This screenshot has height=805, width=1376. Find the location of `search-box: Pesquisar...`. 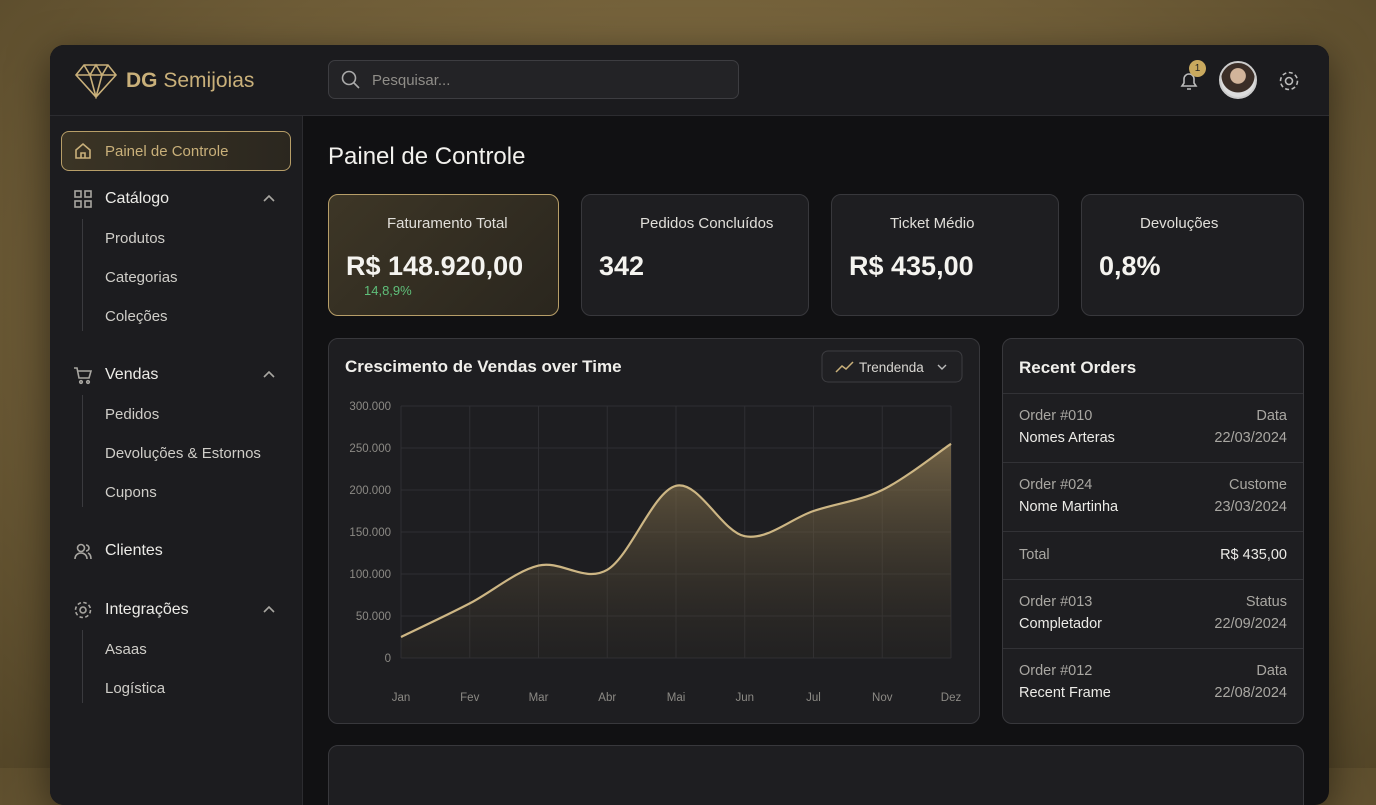

search-box: Pesquisar... is located at coordinates (533, 79).